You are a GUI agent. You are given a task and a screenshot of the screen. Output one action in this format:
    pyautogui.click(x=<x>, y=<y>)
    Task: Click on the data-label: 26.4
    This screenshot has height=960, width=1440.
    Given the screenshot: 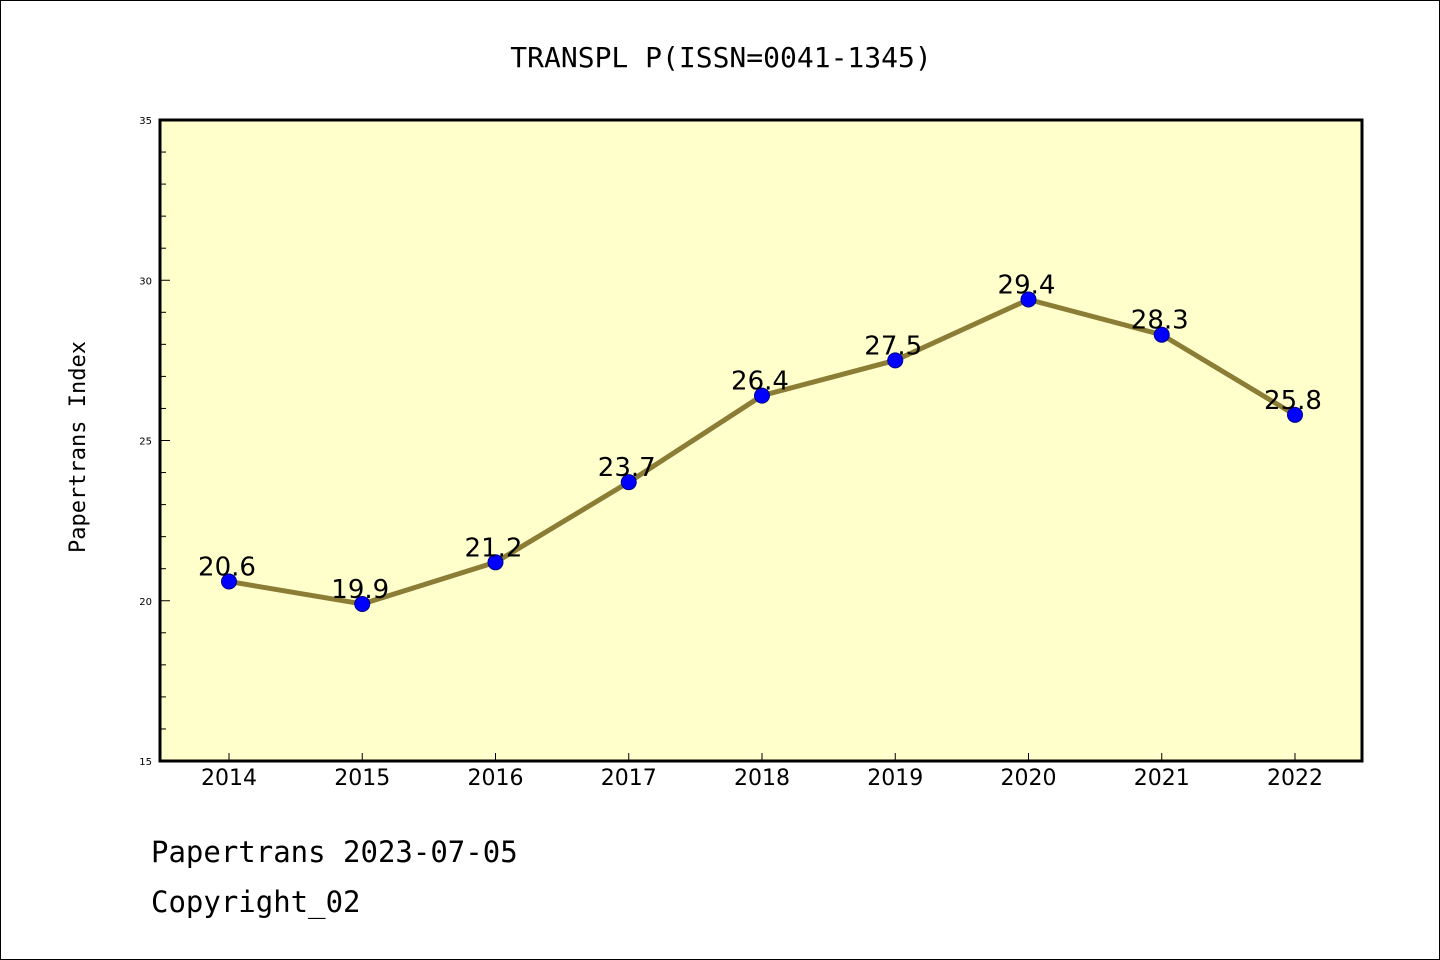 What is the action you would take?
    pyautogui.click(x=760, y=382)
    